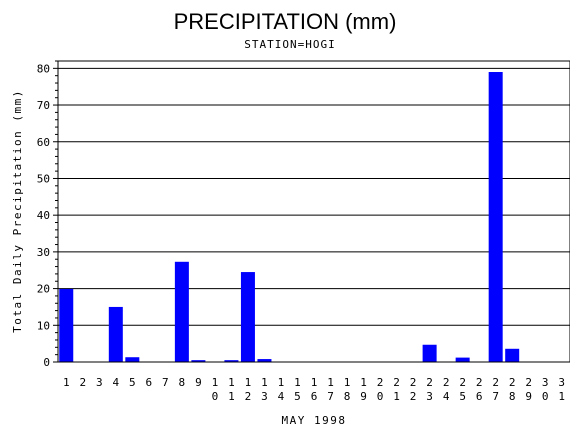 The width and height of the screenshot is (570, 430). Describe the element at coordinates (115, 382) in the screenshot. I see `x-tick-label: 4` at that location.